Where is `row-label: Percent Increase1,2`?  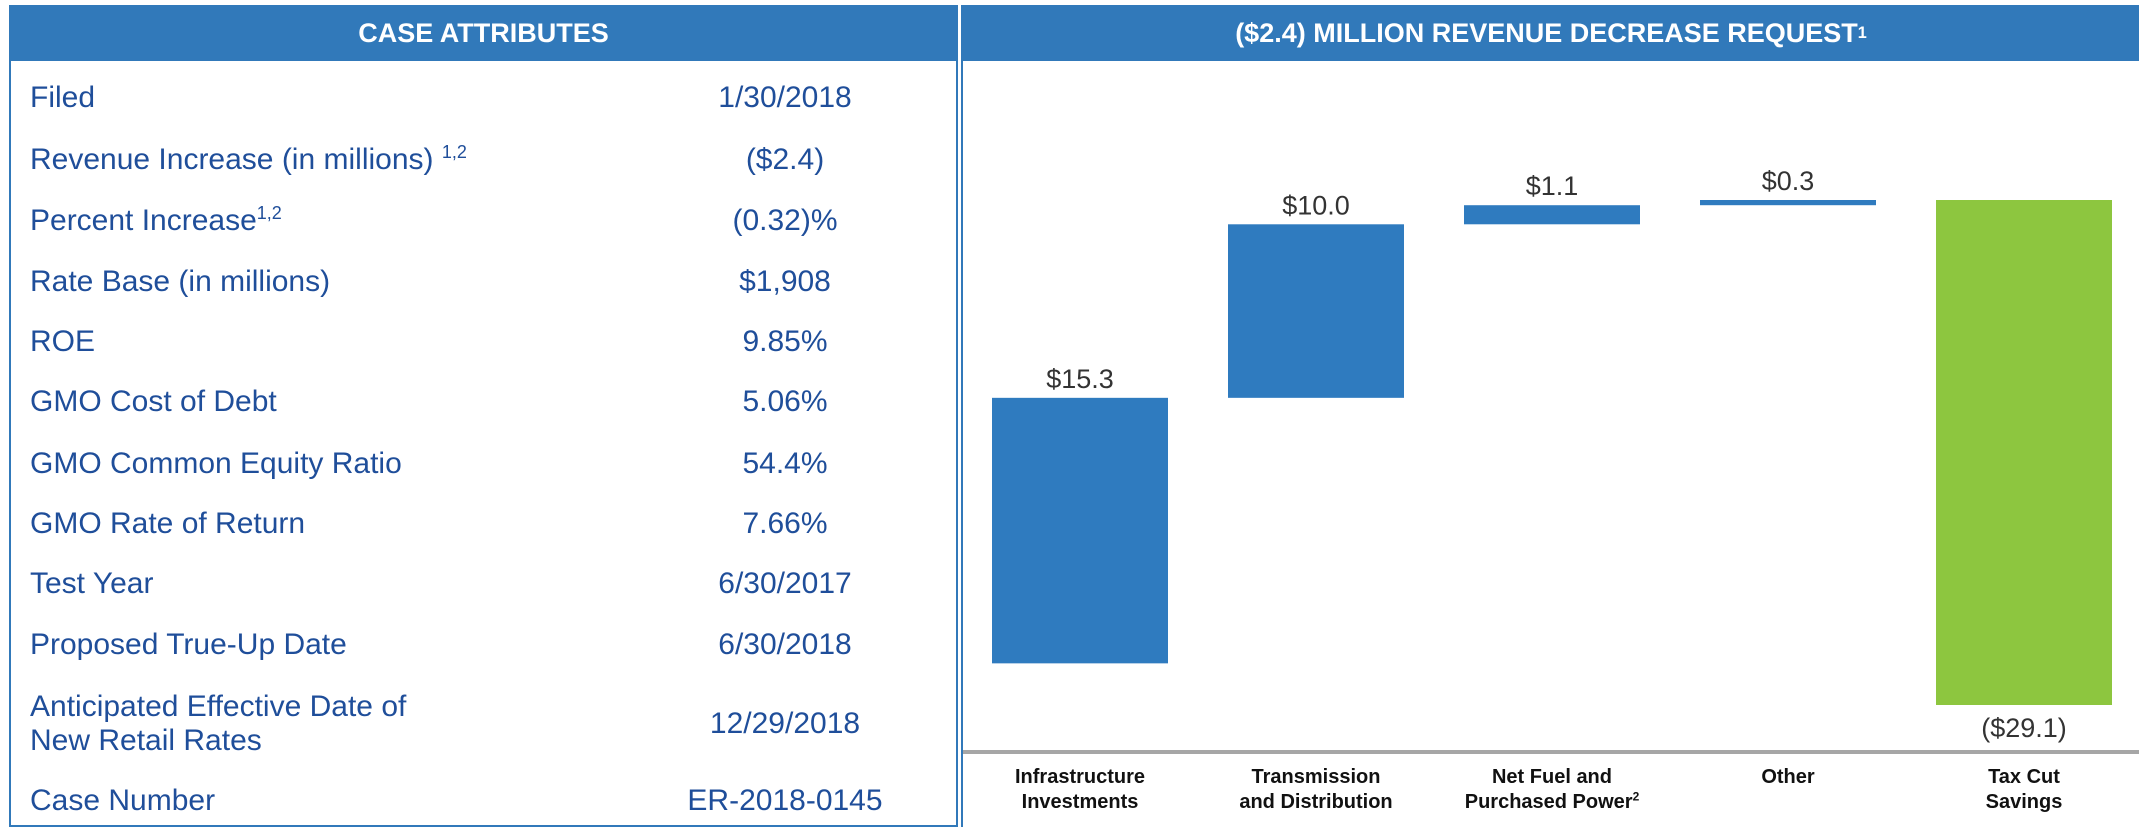 row-label: Percent Increase1,2 is located at coordinates (156, 221).